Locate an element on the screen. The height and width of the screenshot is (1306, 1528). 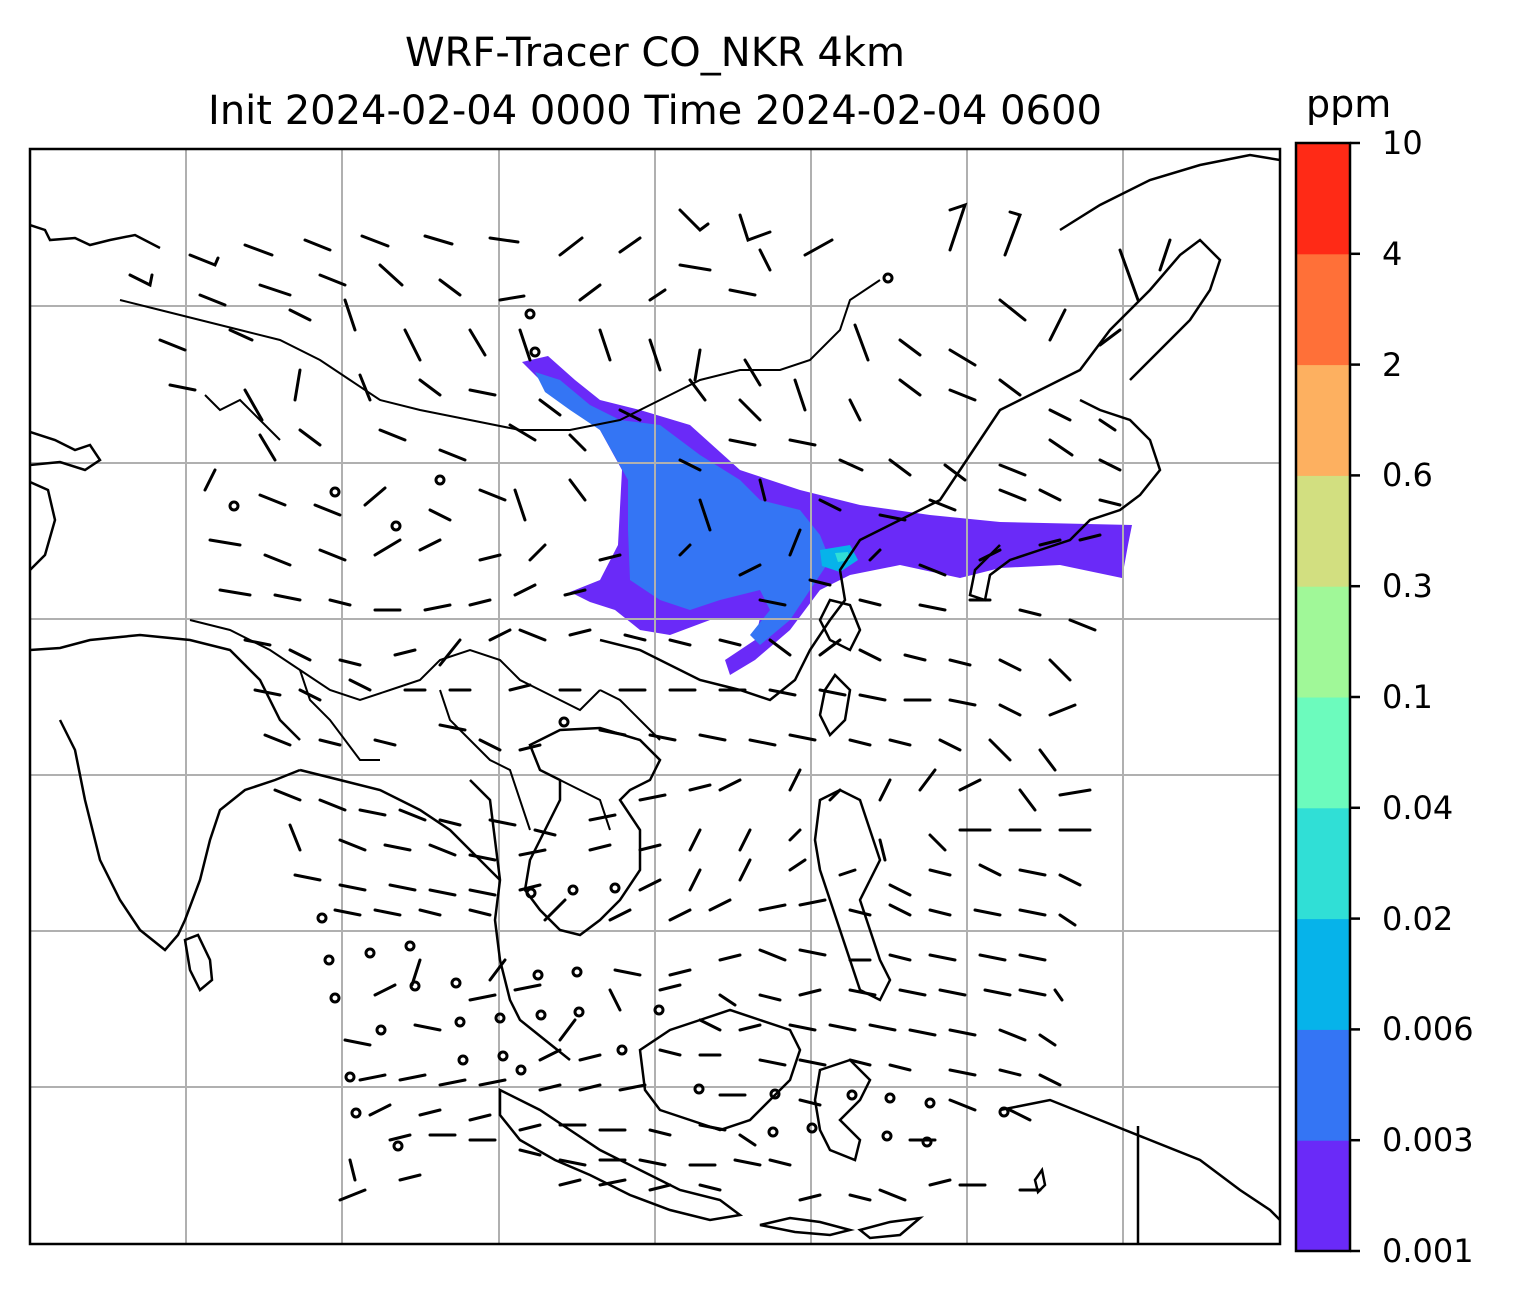
colorbar is located at coordinates (1327, 697).